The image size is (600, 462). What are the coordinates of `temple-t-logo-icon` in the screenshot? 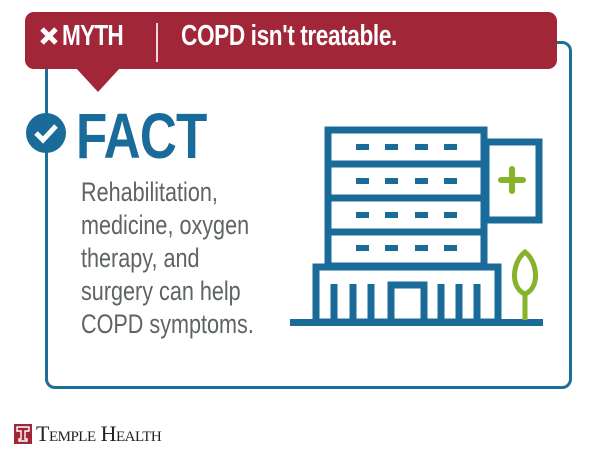 It's located at (23, 434).